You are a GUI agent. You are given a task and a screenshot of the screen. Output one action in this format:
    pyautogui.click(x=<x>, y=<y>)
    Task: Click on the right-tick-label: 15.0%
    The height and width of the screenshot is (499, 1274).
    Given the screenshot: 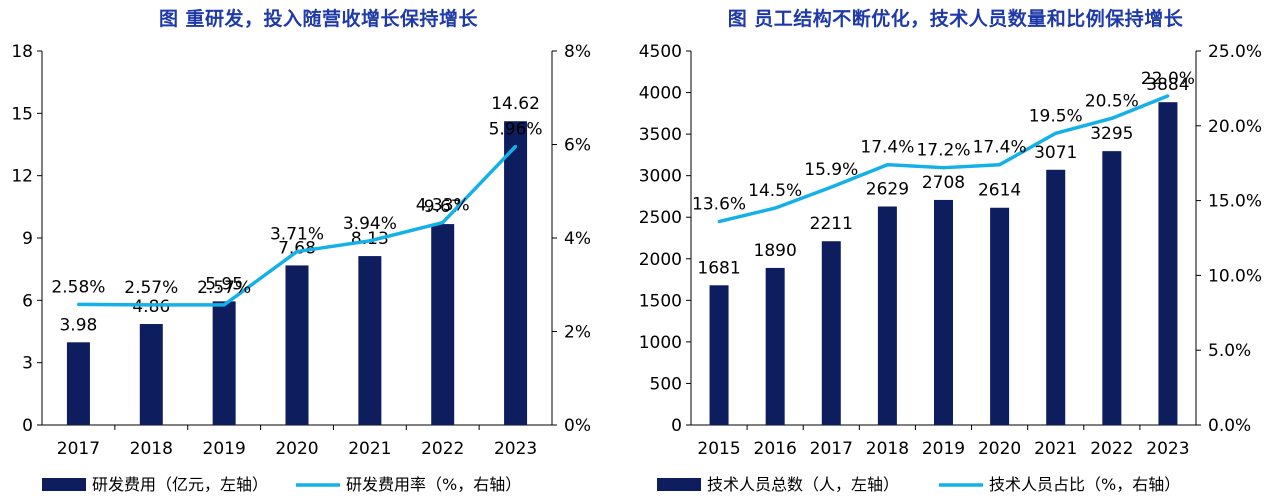 What is the action you would take?
    pyautogui.click(x=1235, y=202)
    